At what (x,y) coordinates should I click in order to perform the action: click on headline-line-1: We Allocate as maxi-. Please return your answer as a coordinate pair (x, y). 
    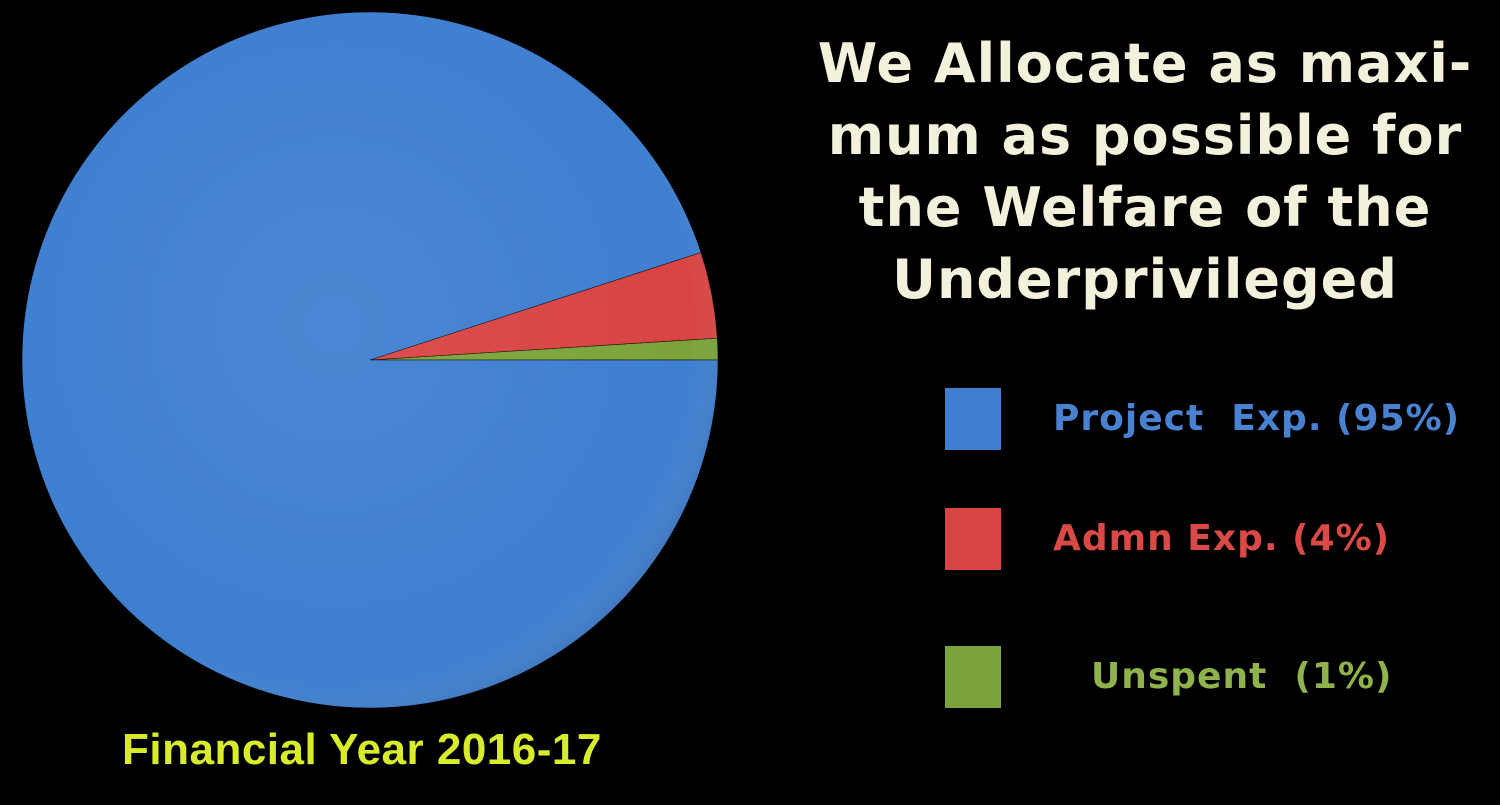
    Looking at the image, I should click on (1145, 63).